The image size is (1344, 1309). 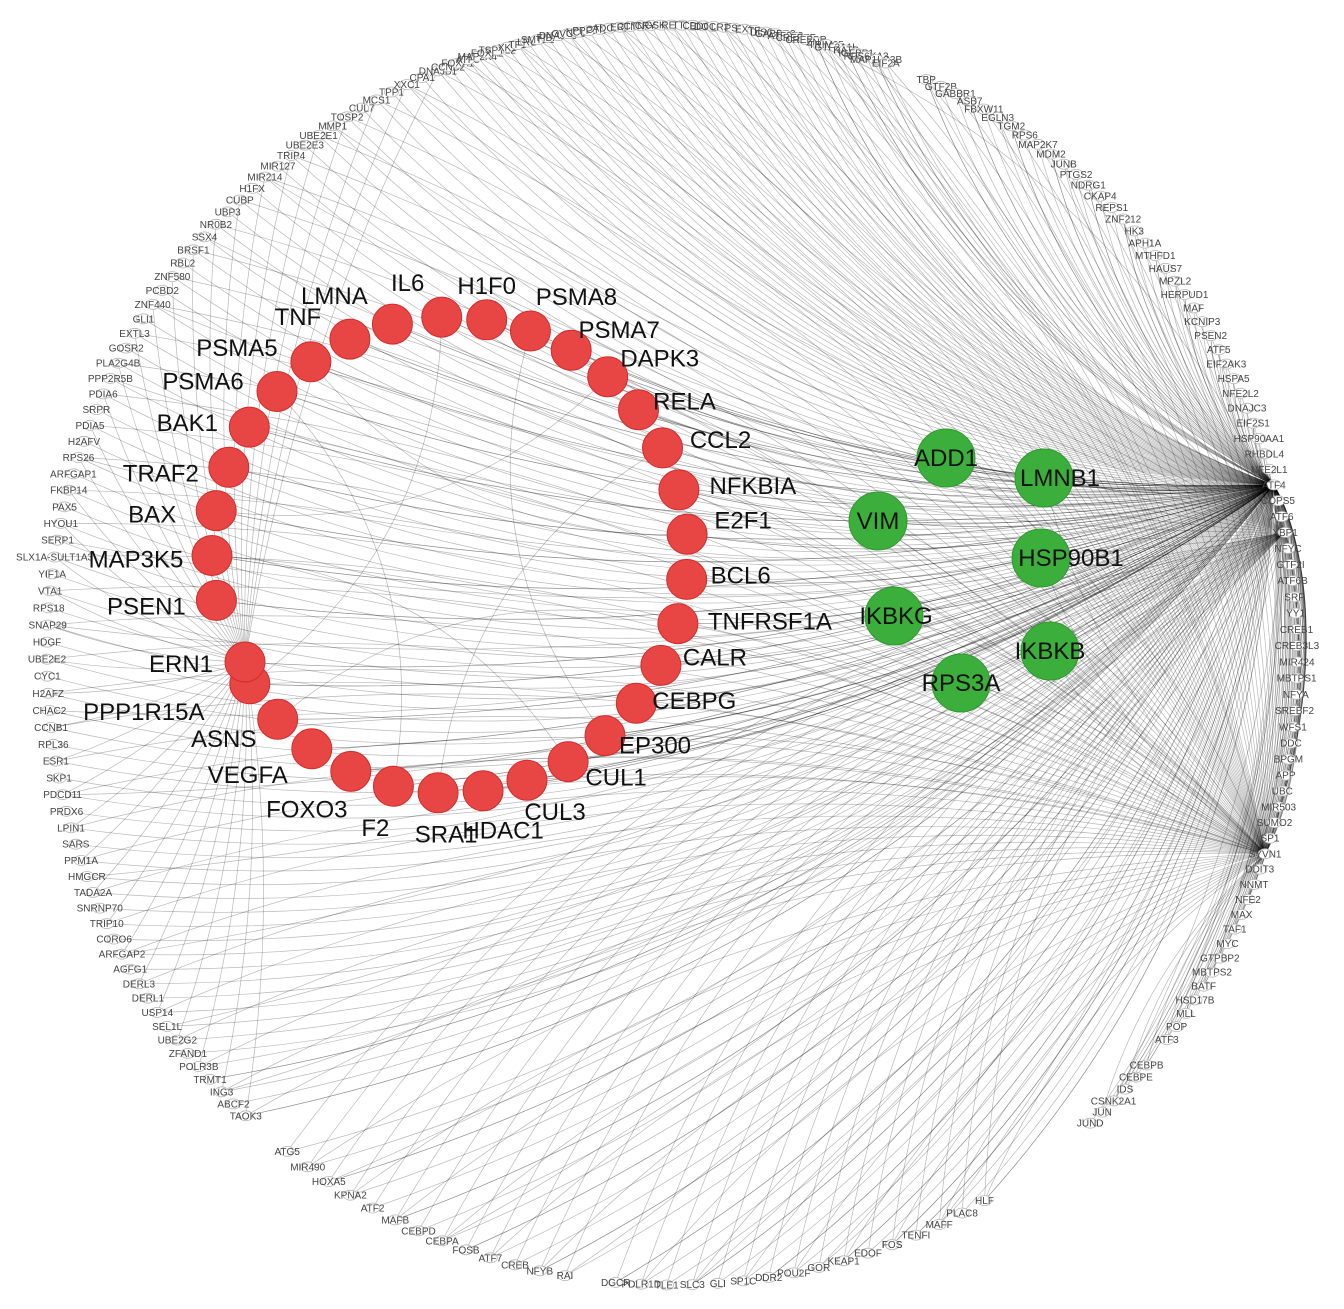 I want to click on outer-node-label: MAFF, so click(x=939, y=1225).